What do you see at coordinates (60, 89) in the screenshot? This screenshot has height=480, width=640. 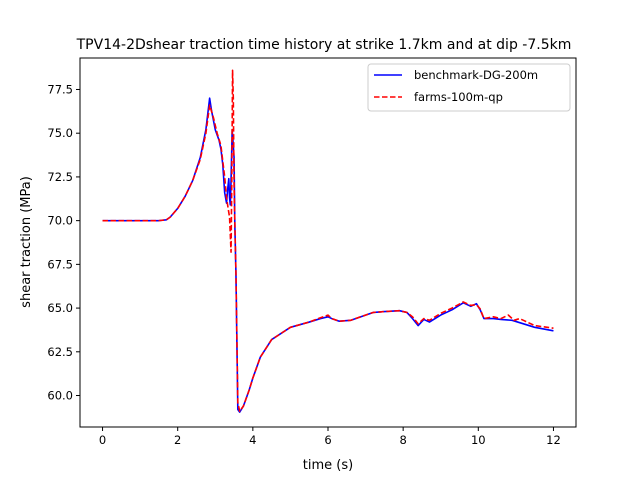 I see `y-tick-label: 77.5` at bounding box center [60, 89].